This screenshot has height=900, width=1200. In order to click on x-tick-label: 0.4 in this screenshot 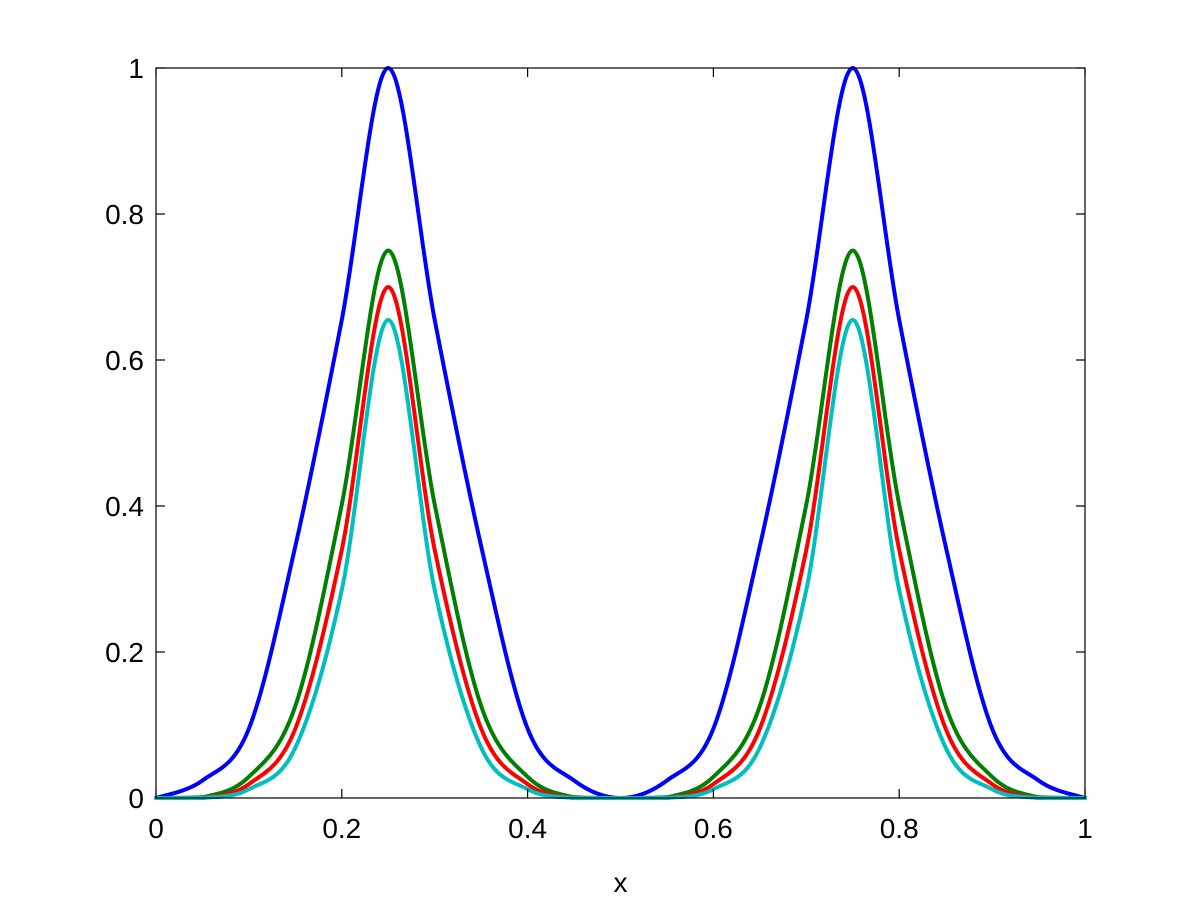, I will do `click(527, 828)`.